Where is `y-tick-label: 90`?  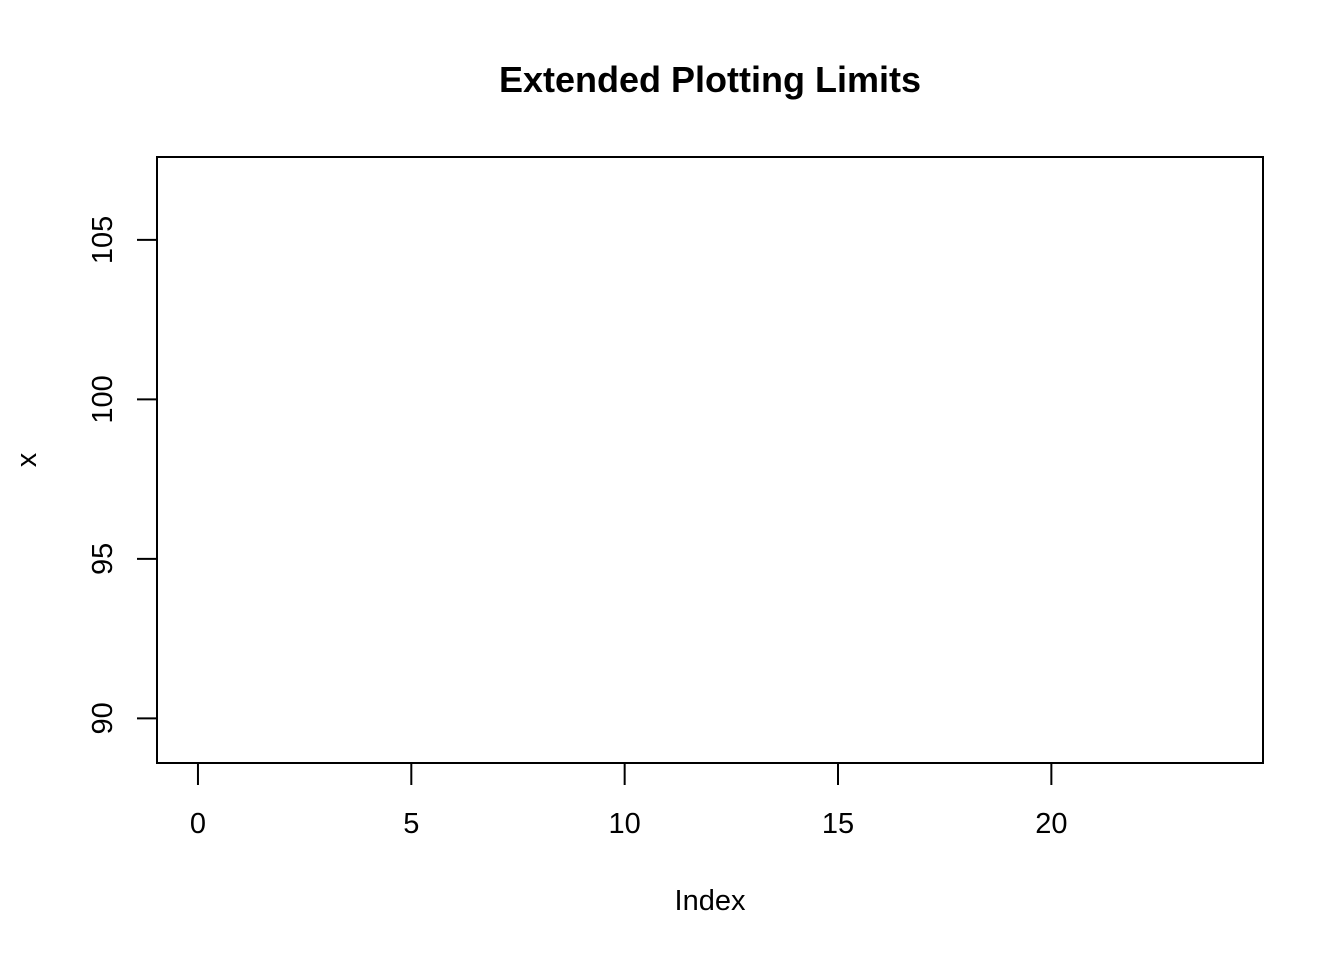 y-tick-label: 90 is located at coordinates (103, 718).